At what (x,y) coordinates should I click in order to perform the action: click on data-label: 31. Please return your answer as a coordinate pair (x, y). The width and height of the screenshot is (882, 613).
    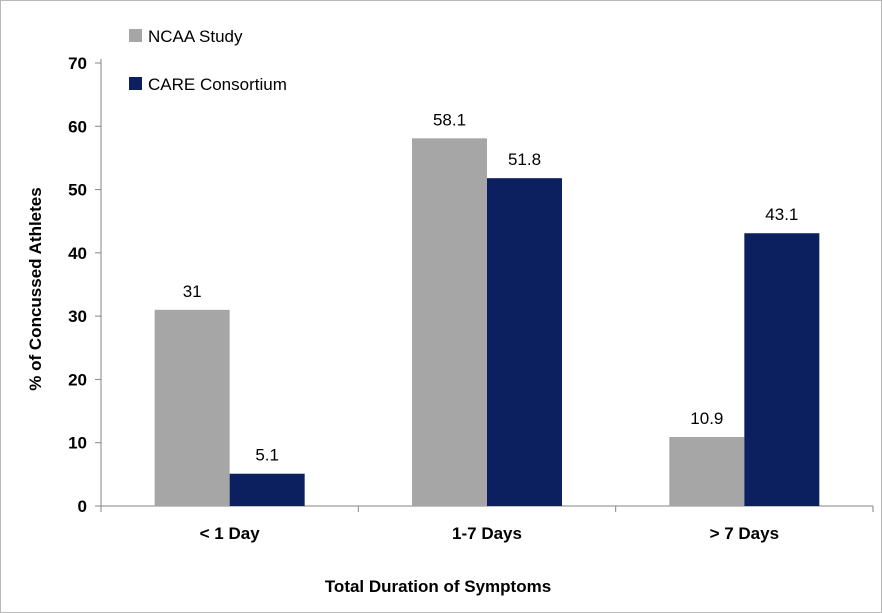
    Looking at the image, I should click on (192, 291).